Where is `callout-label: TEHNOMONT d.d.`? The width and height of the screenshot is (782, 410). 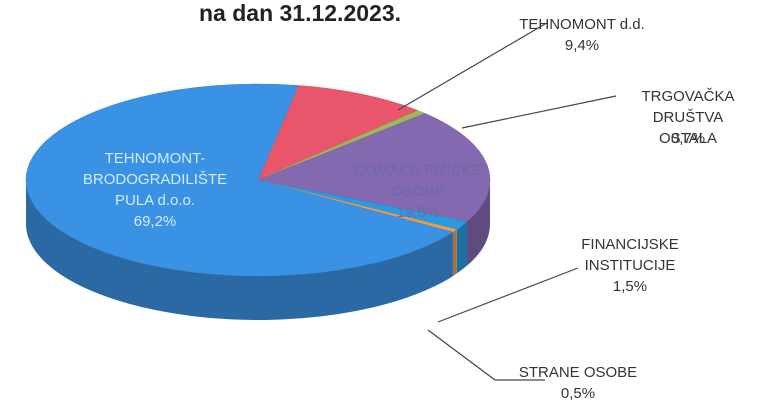 callout-label: TEHNOMONT d.d. is located at coordinates (582, 24).